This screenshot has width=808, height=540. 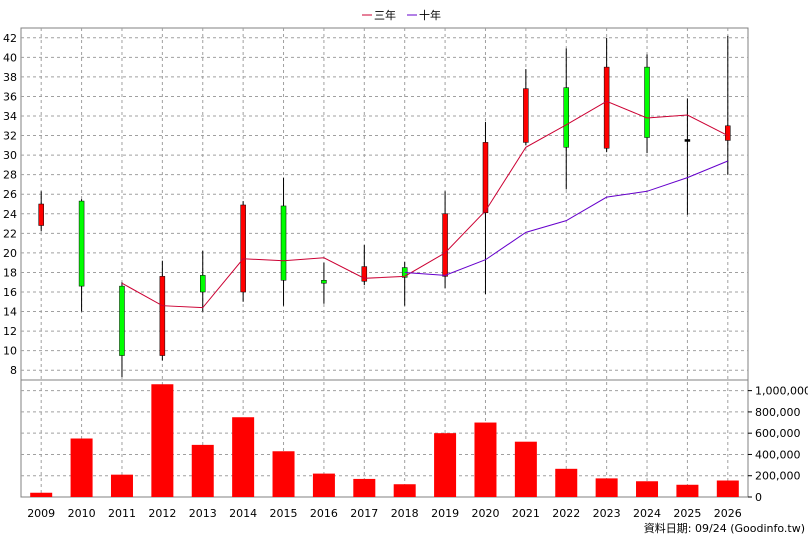 I want to click on price-tick-label: 14, so click(x=10, y=312).